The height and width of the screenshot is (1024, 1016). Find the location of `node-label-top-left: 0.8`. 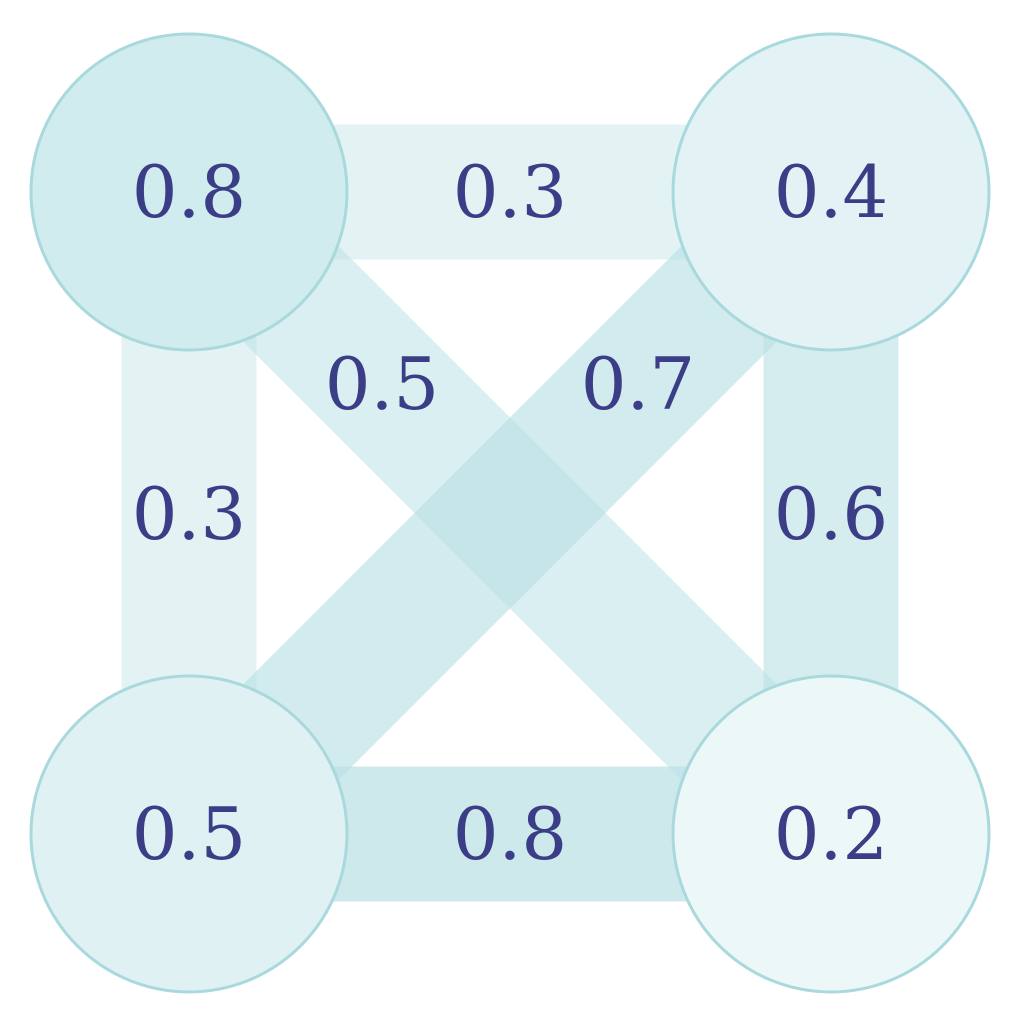

node-label-top-left: 0.8 is located at coordinates (189, 192).